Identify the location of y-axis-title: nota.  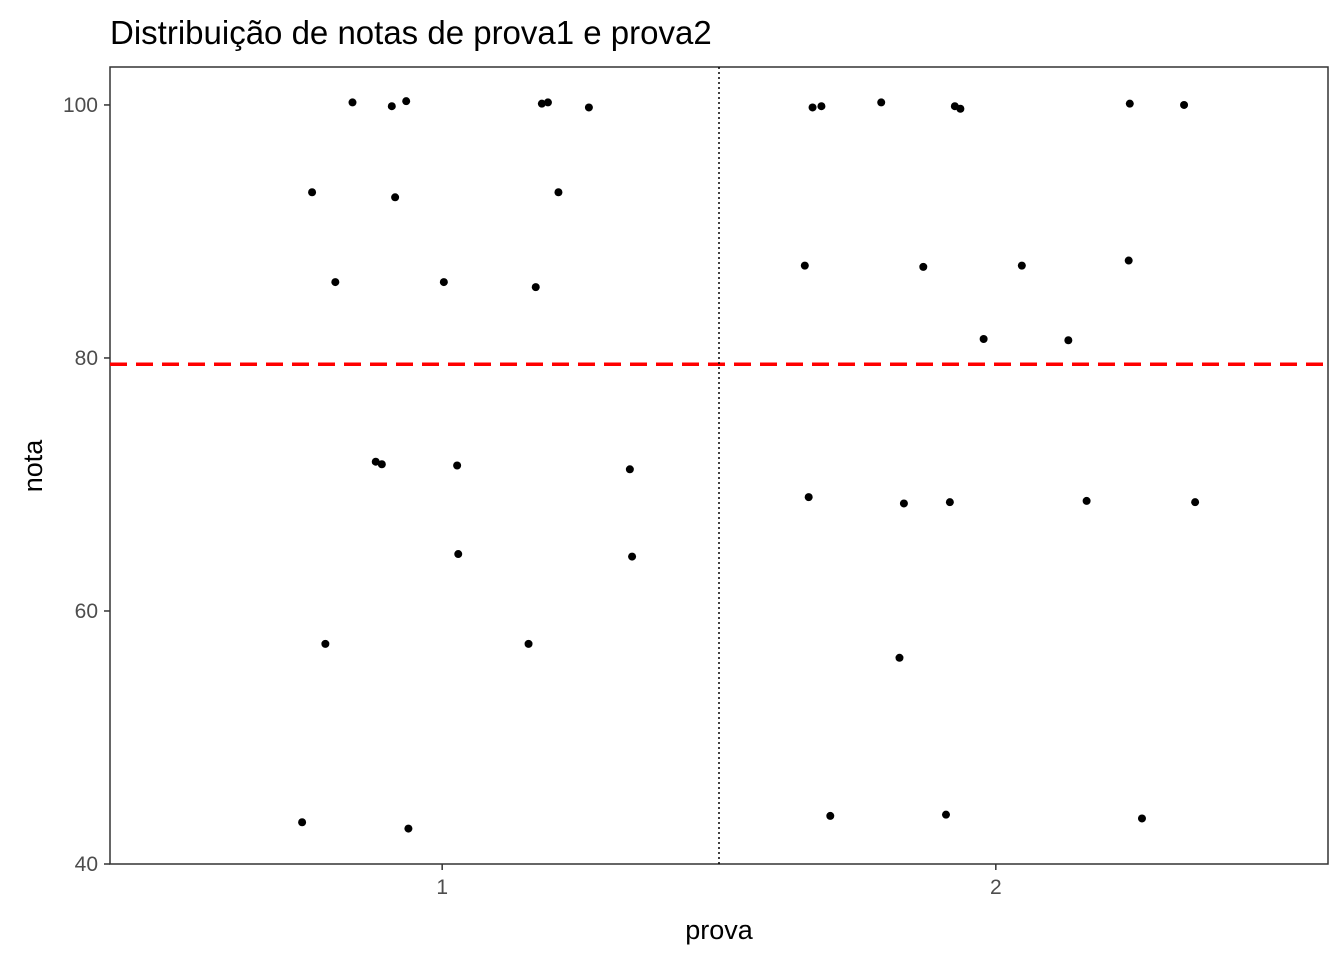
(33, 466).